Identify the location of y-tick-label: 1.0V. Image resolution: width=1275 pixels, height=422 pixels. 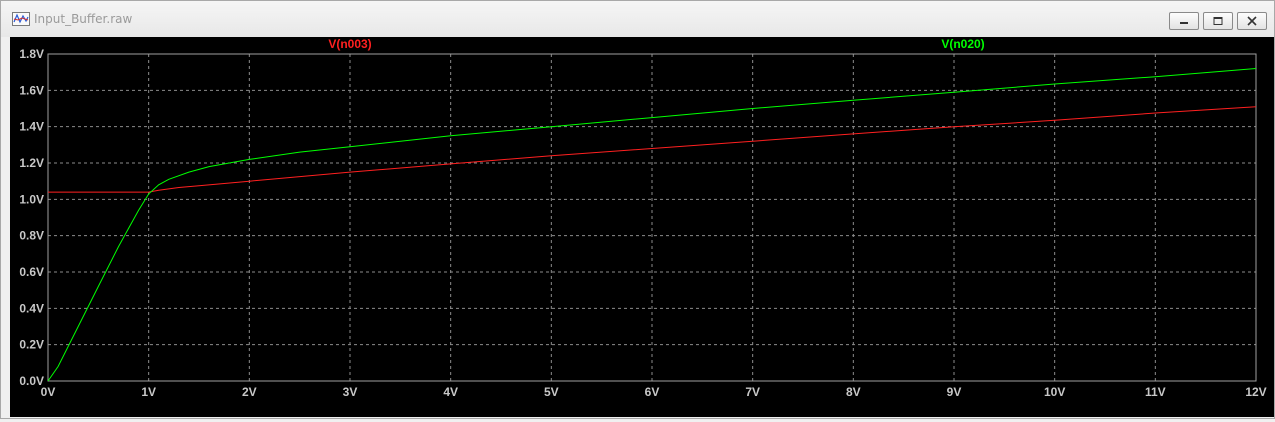
(31, 199).